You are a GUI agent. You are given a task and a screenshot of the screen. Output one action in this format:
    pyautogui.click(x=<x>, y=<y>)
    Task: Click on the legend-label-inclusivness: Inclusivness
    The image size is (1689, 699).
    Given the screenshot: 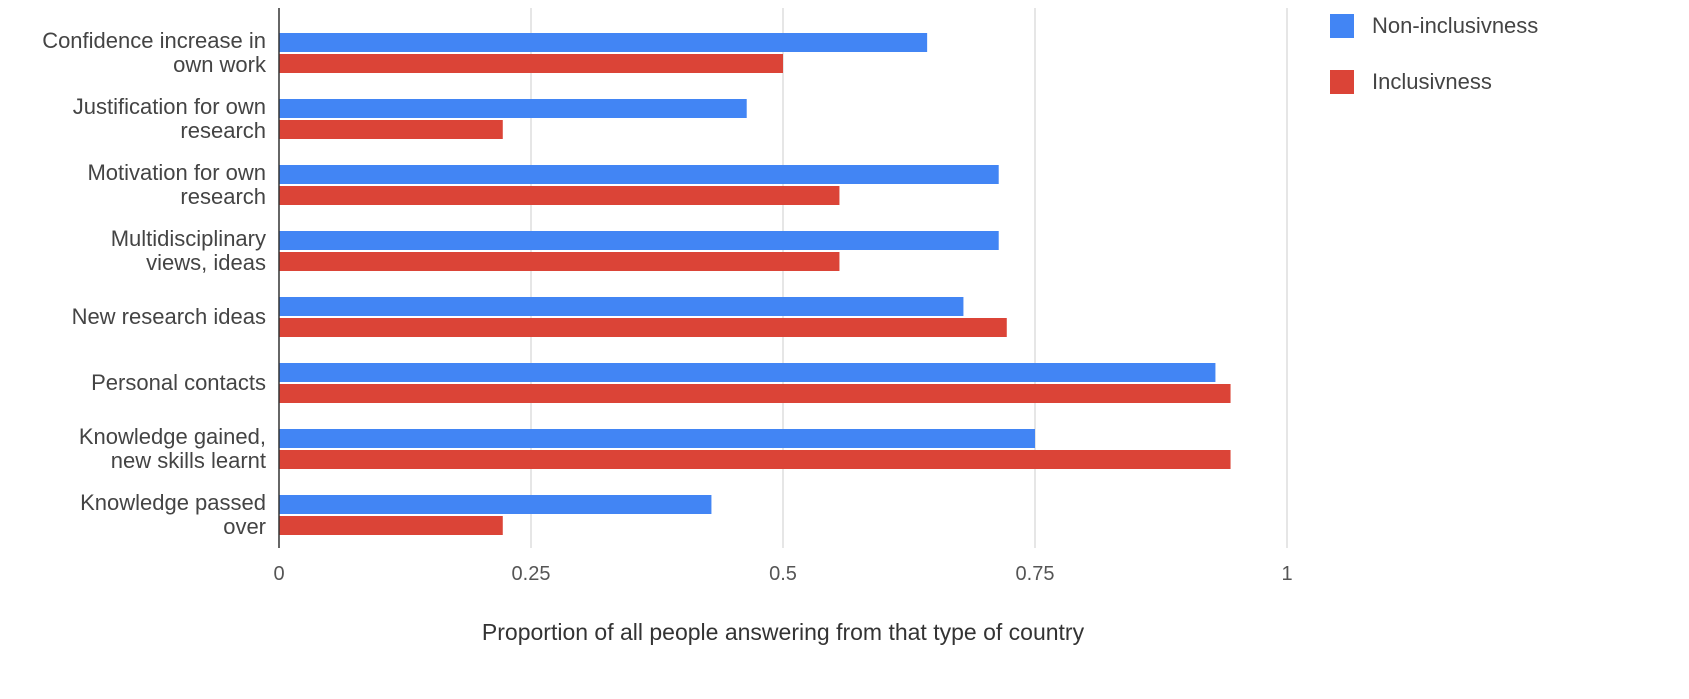 What is the action you would take?
    pyautogui.click(x=1432, y=81)
    